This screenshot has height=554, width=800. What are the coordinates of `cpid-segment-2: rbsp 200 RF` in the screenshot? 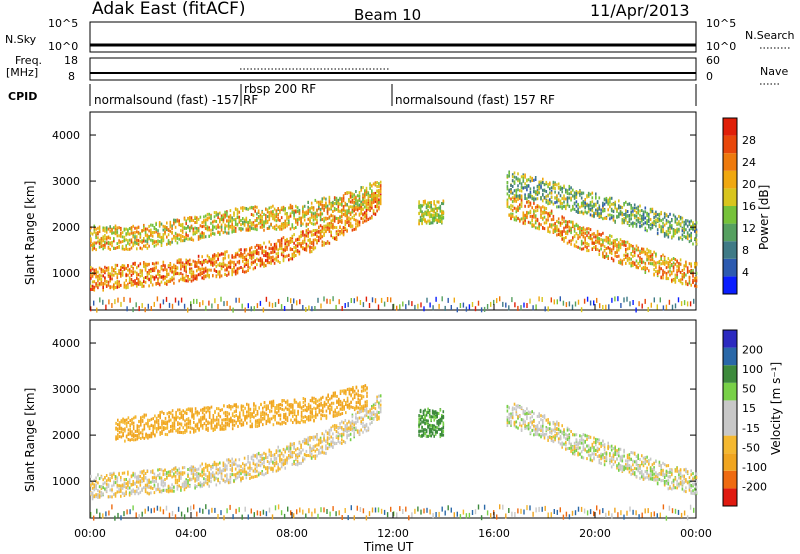 It's located at (280, 89).